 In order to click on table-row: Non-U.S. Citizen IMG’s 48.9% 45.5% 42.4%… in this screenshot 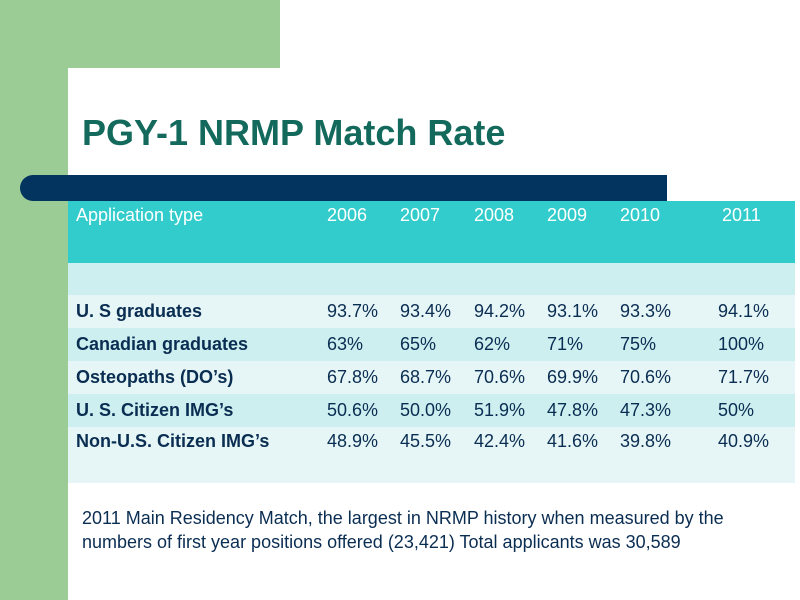, I will do `click(431, 455)`.